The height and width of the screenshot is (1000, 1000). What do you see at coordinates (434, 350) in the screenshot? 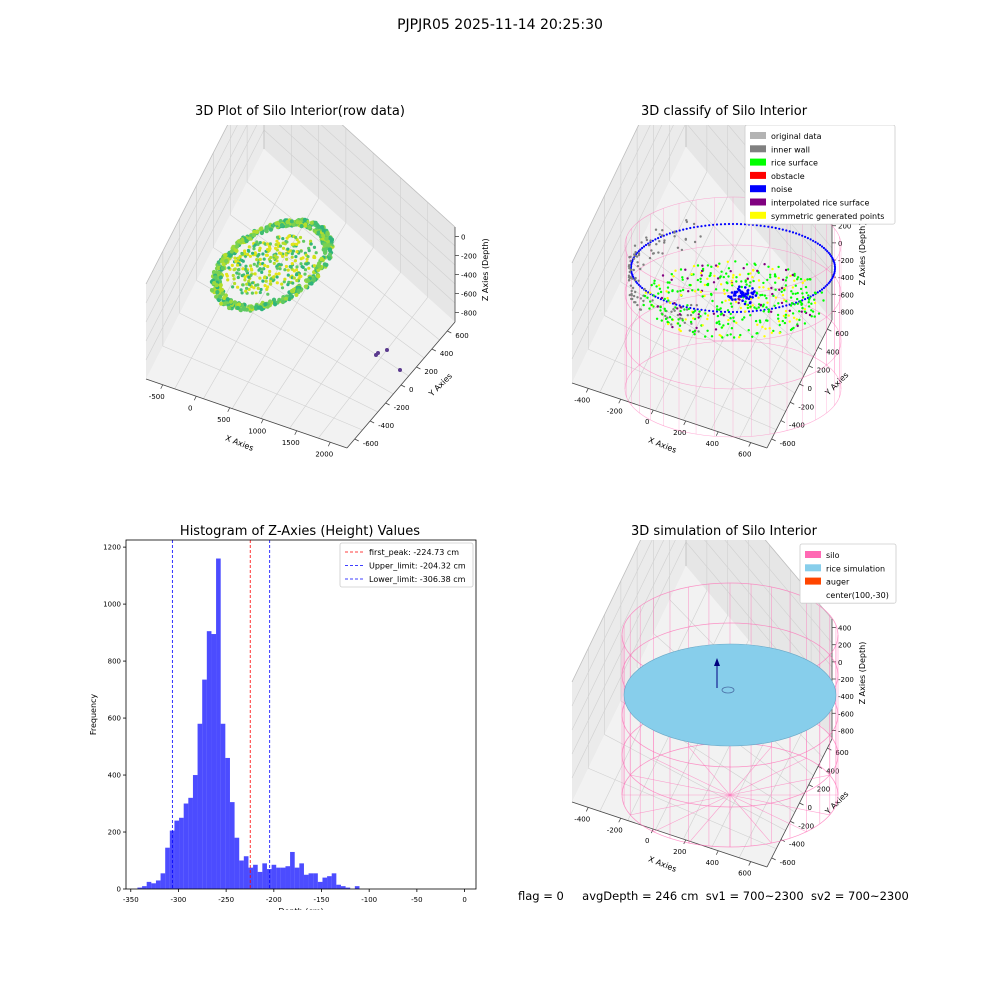
I see `p1-y-tick` at bounding box center [434, 350].